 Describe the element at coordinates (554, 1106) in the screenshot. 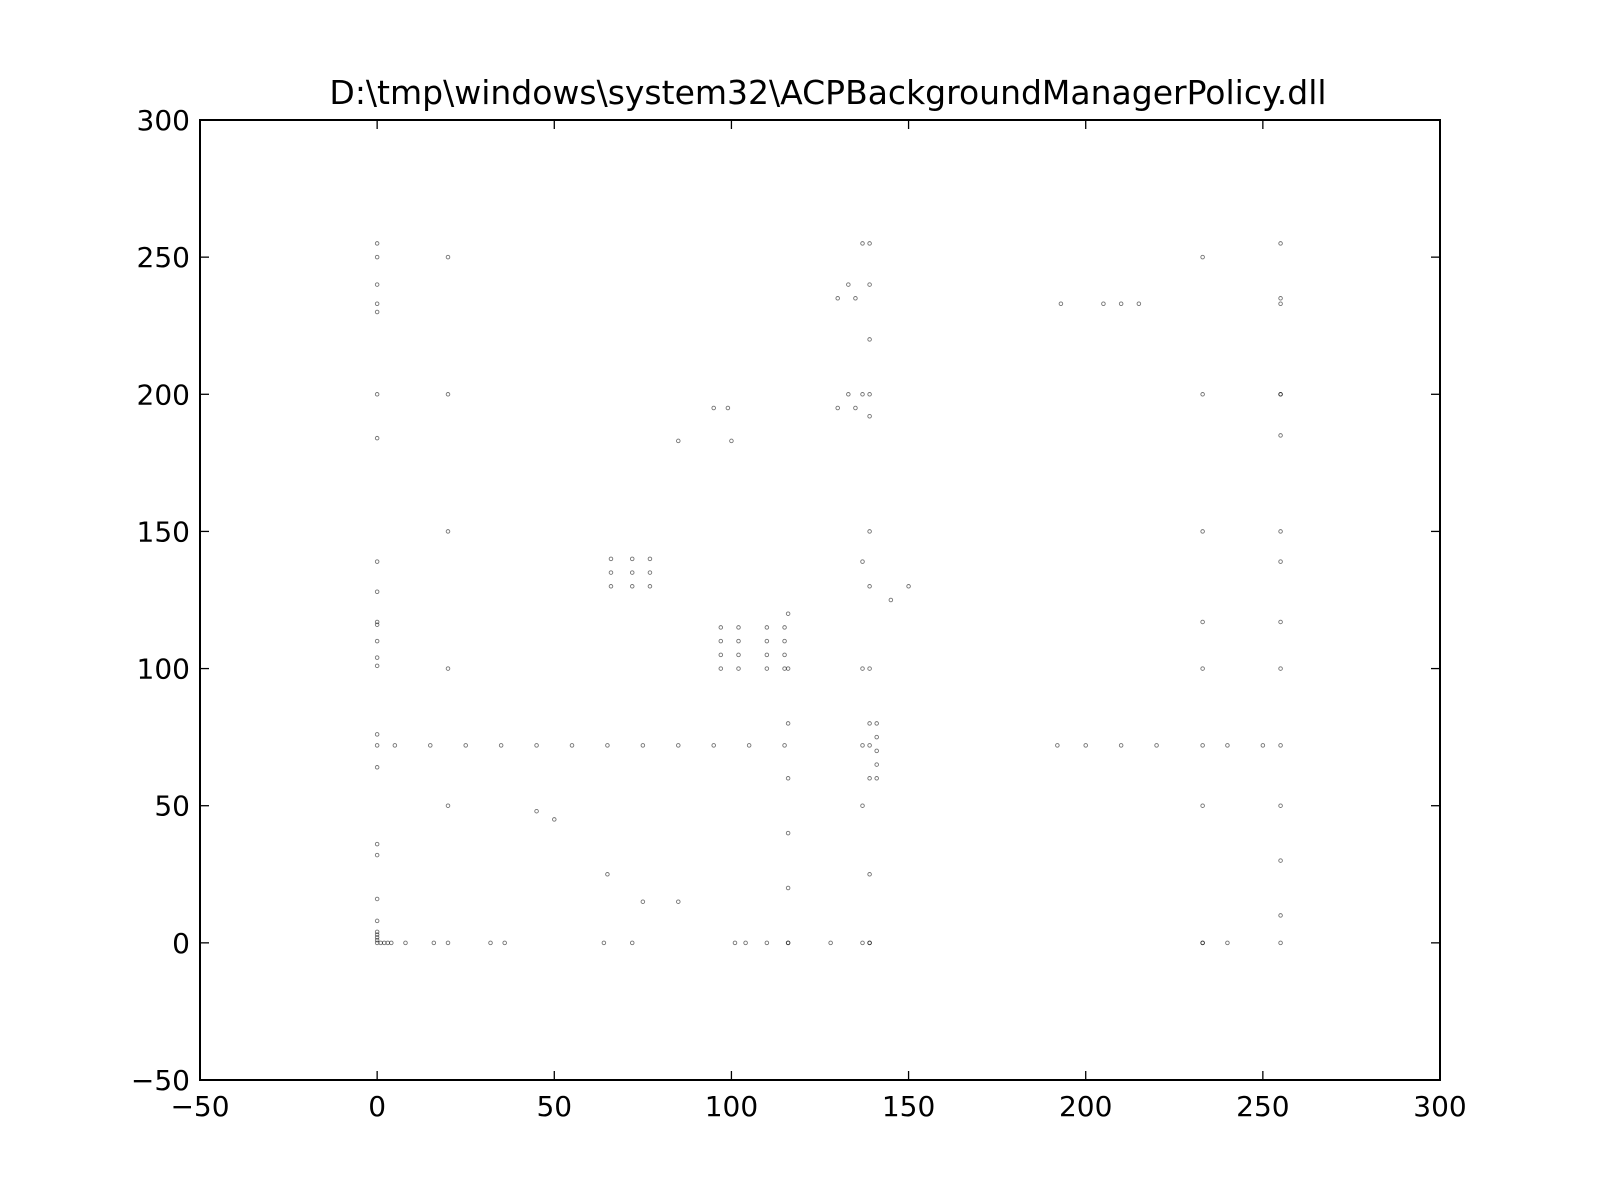

I see `x-tick-label: 50` at that location.